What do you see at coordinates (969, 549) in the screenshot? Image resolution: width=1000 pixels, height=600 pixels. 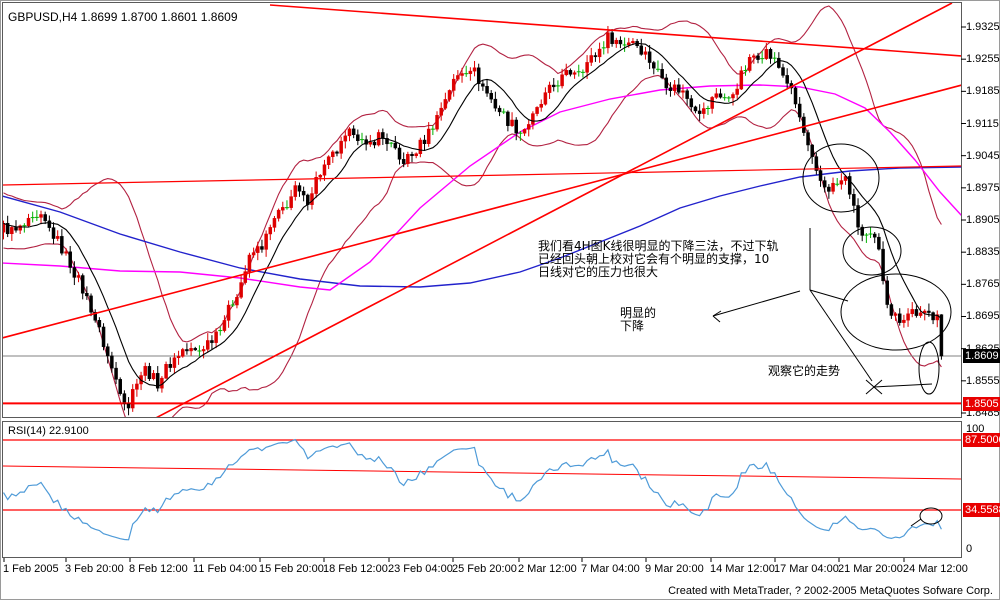 I see `rsi-min-label: 0` at bounding box center [969, 549].